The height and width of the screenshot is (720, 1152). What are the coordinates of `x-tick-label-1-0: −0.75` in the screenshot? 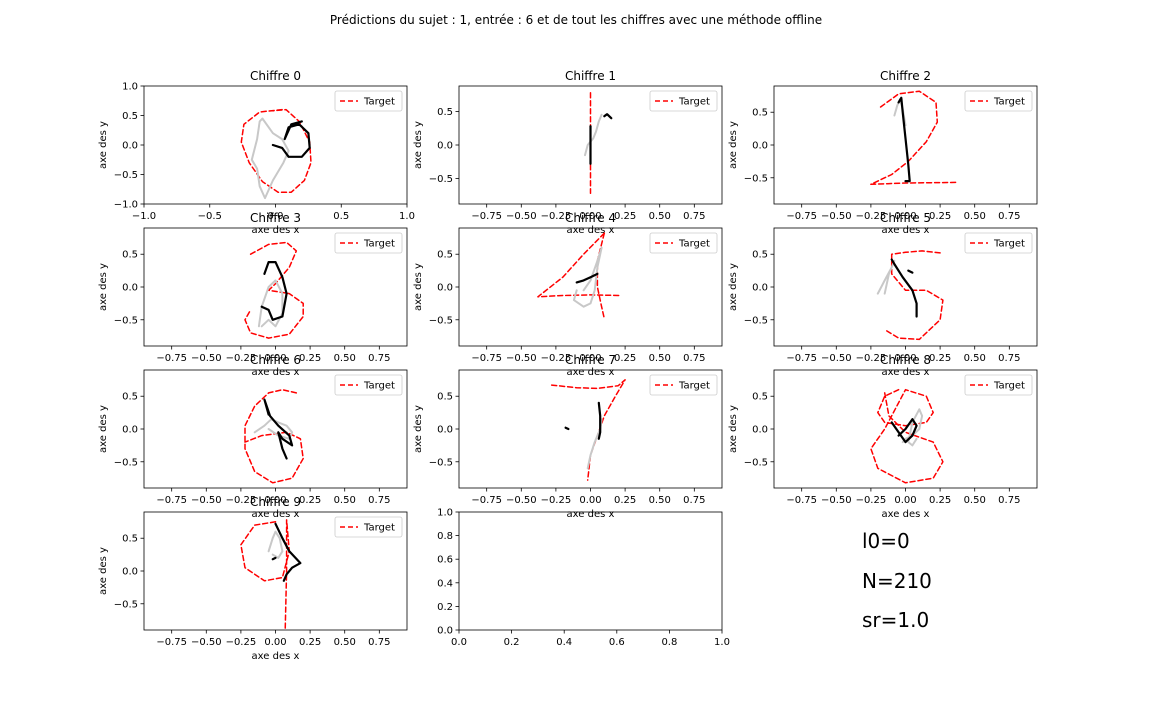 It's located at (486, 216).